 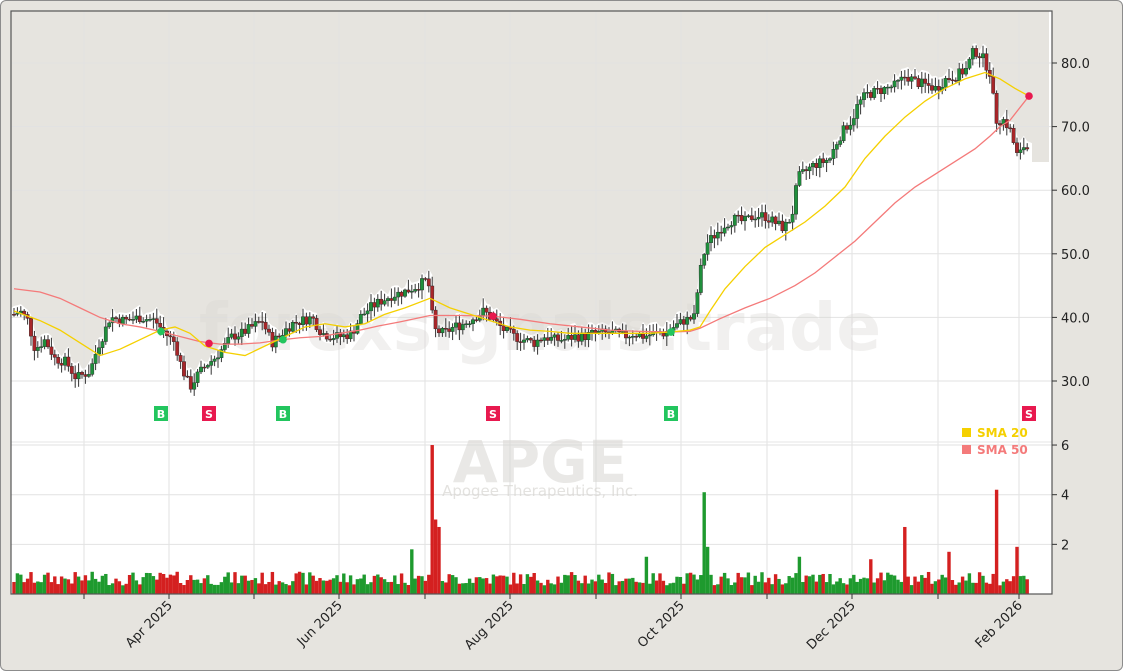 What do you see at coordinates (831, 625) in the screenshot?
I see `date-tick-label: Dec 2025` at bounding box center [831, 625].